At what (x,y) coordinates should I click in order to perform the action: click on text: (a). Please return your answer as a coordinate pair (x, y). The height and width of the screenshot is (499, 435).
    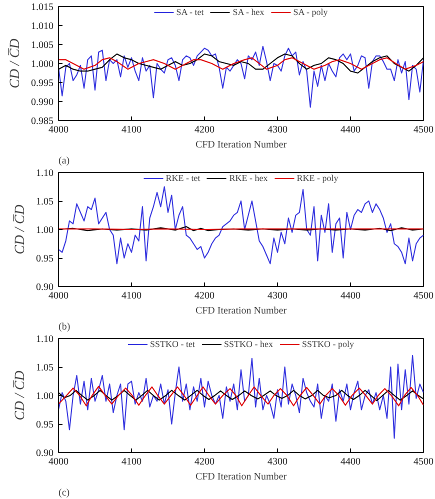
    Looking at the image, I should click on (64, 161).